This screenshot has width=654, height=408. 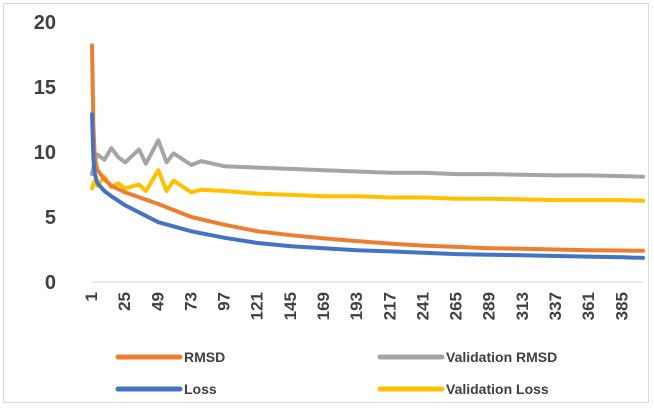 I want to click on y-axis-ticks: 0 5 10 15 20, so click(x=45, y=153).